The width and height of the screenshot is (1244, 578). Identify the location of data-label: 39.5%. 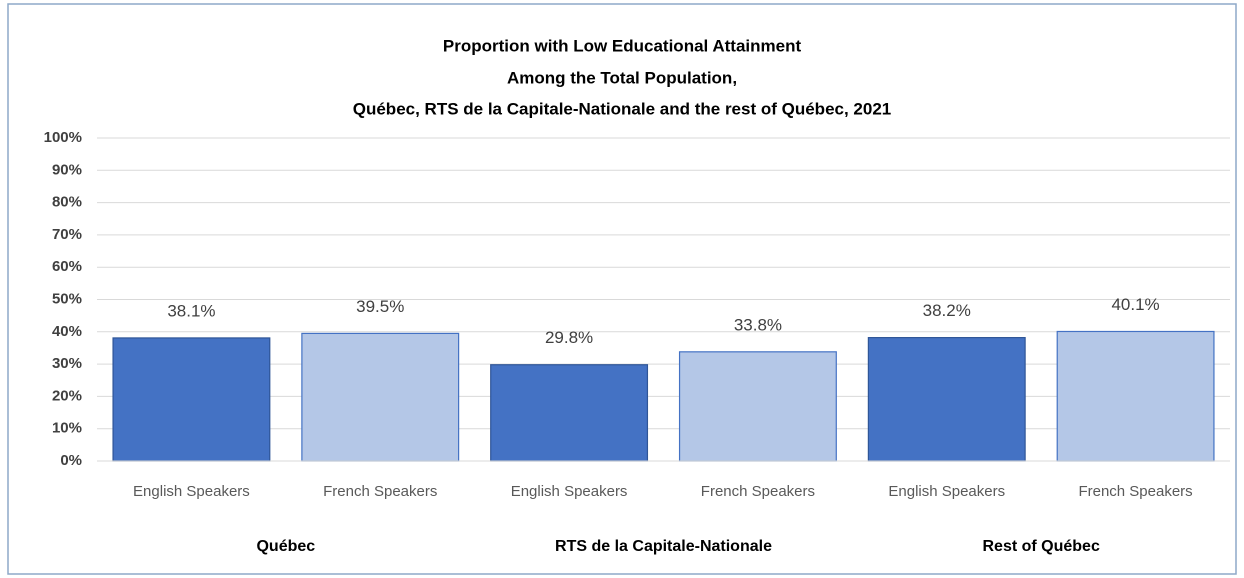
(380, 306).